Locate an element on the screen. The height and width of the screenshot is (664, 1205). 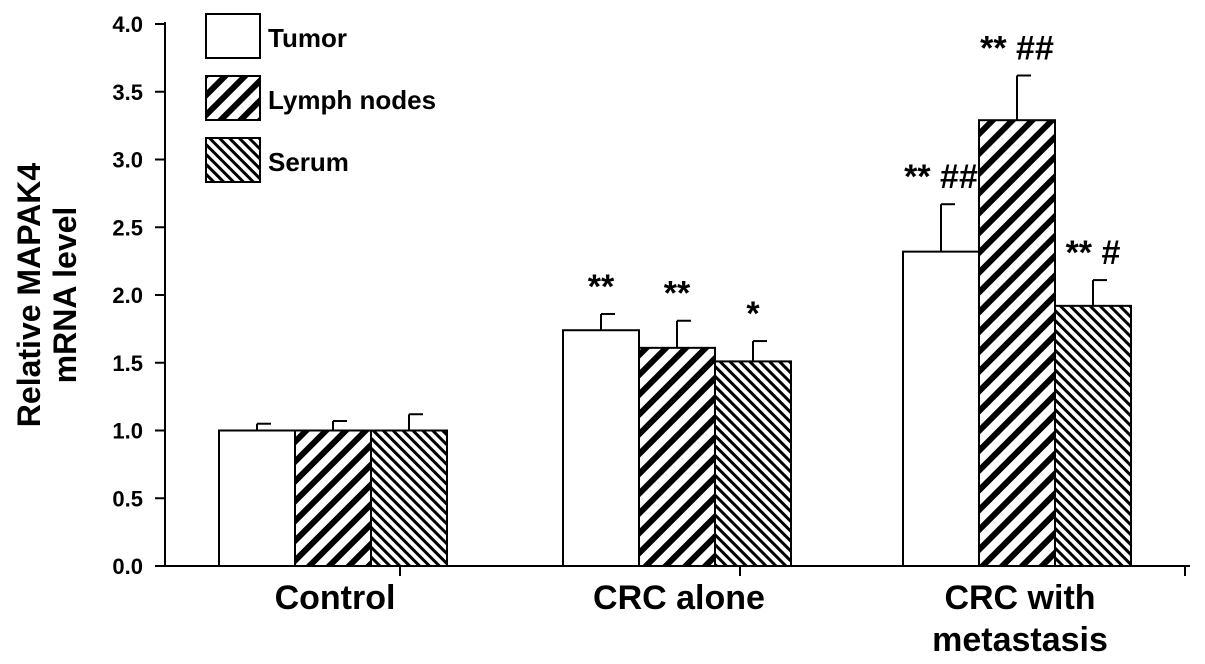
legend-label: Lymph nodes is located at coordinates (352, 100).